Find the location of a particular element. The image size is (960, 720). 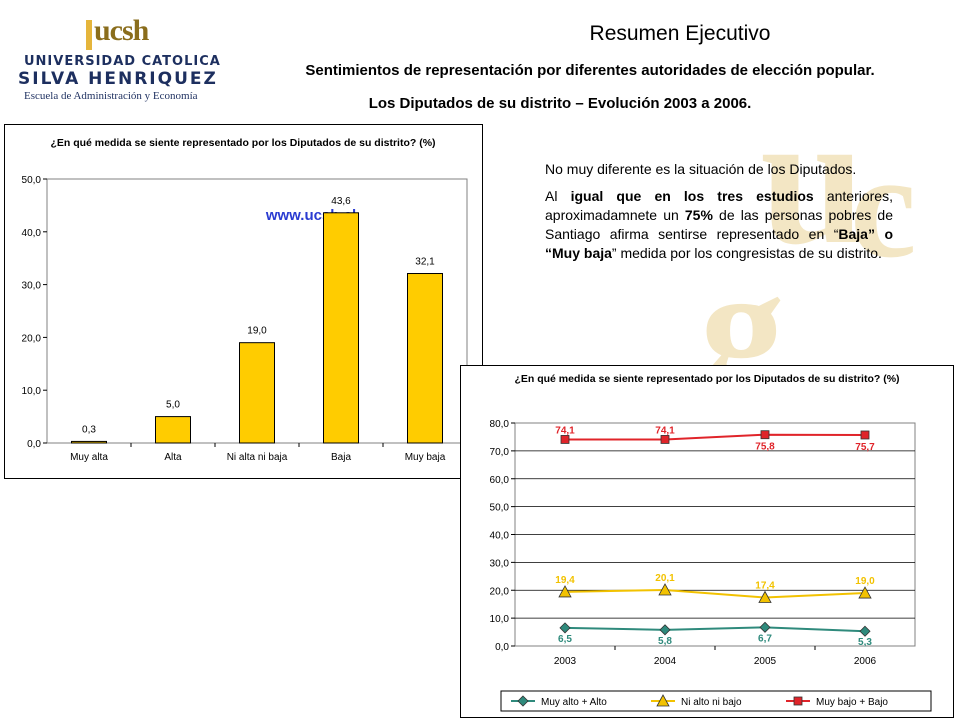

data-label: 19,4 is located at coordinates (565, 580).